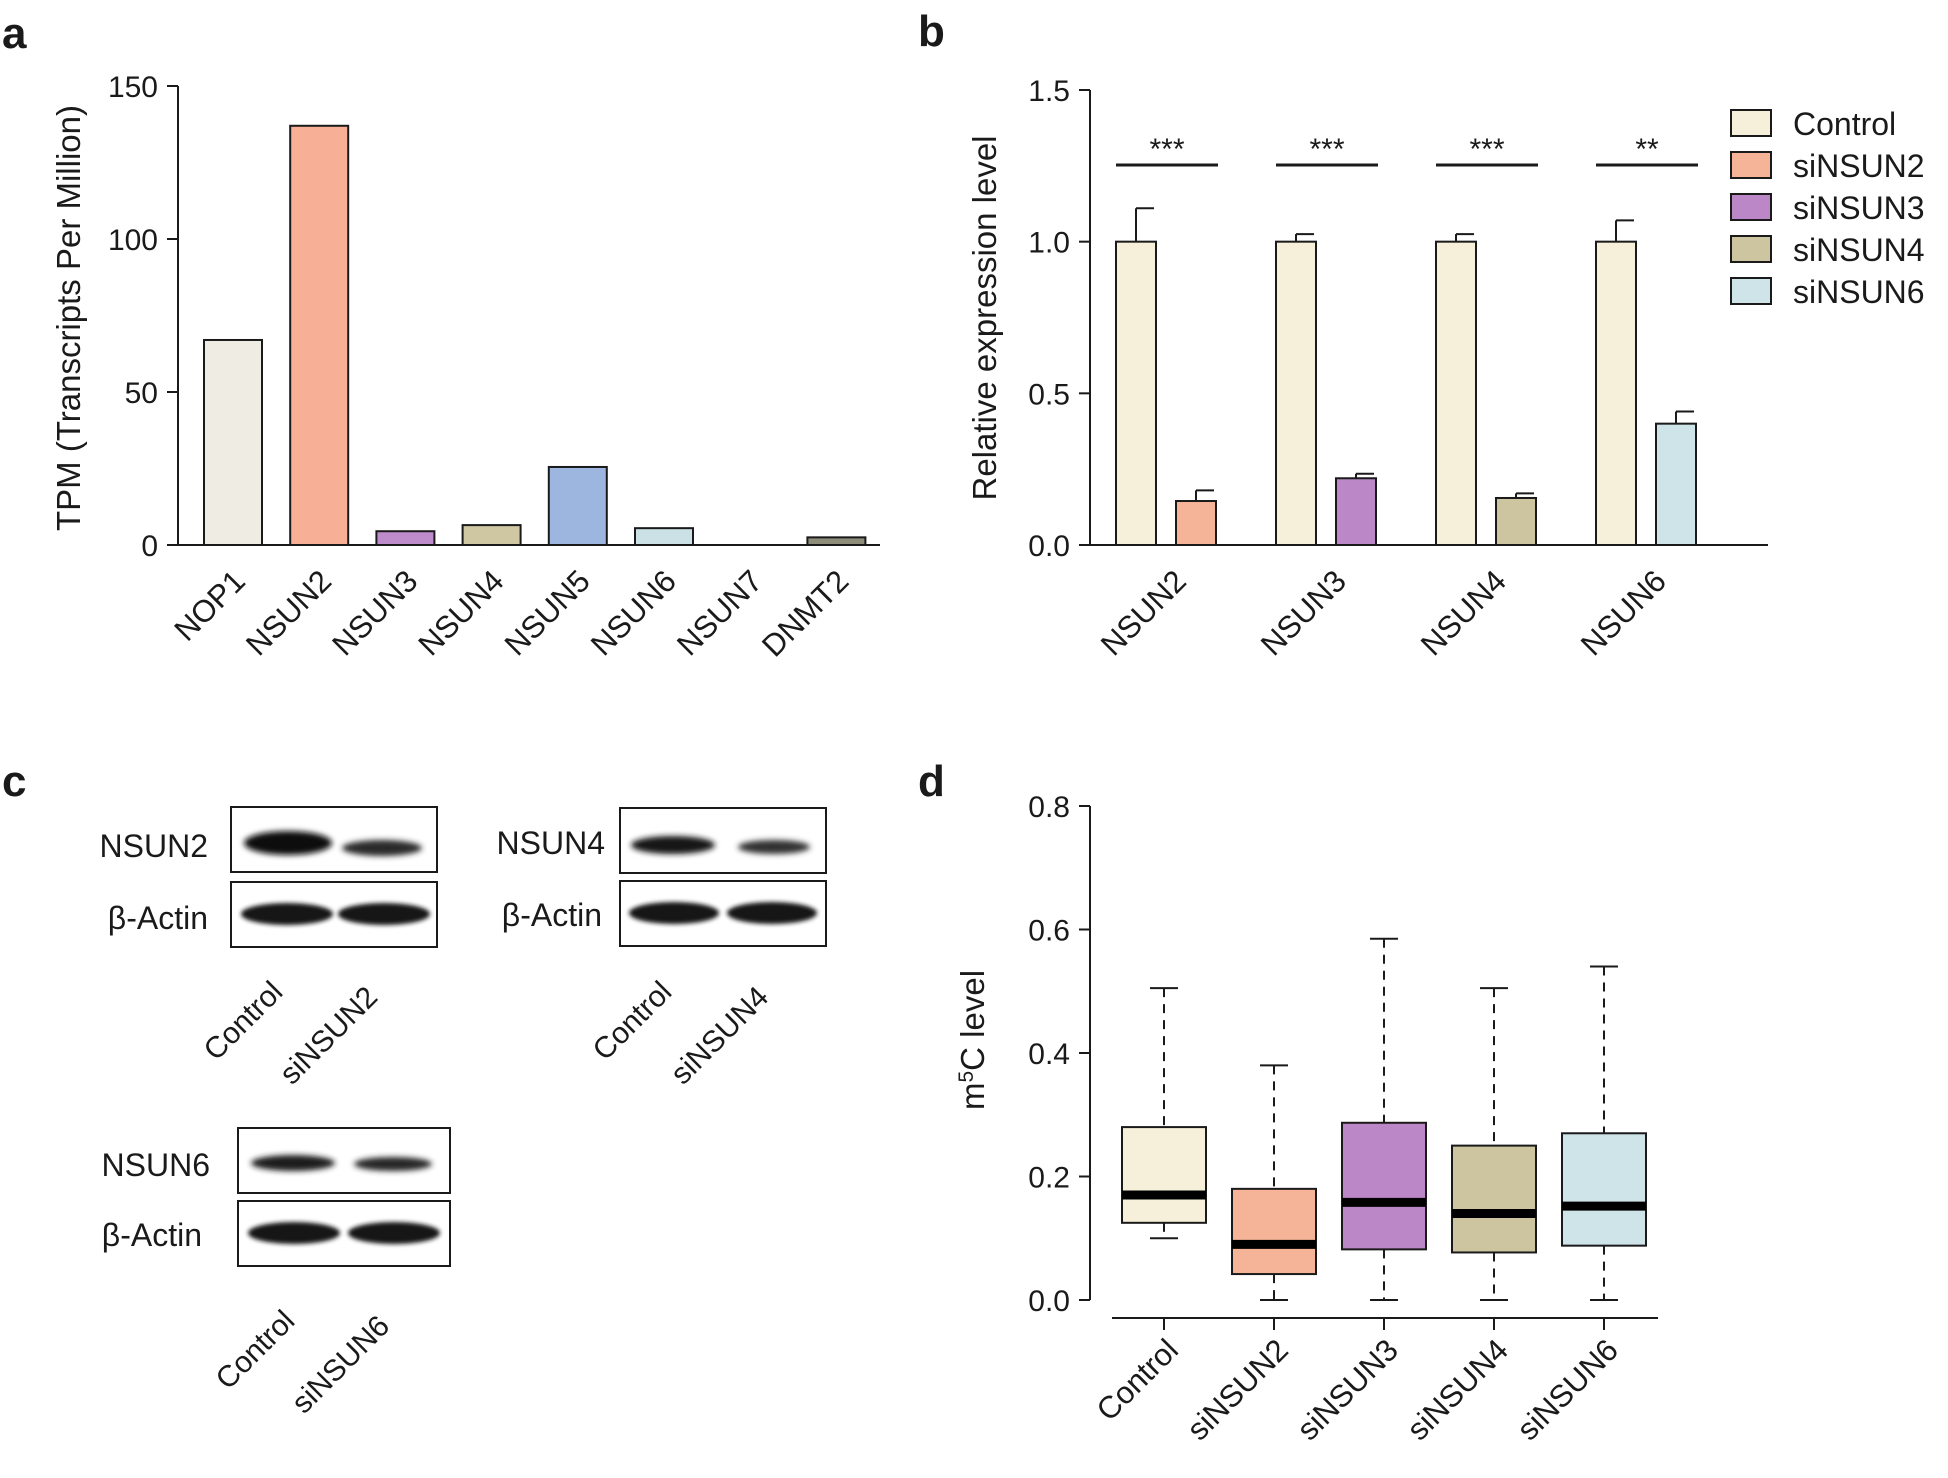 This screenshot has width=1948, height=1478. What do you see at coordinates (547, 612) in the screenshot?
I see `x-label-nsun5: NSUN5` at bounding box center [547, 612].